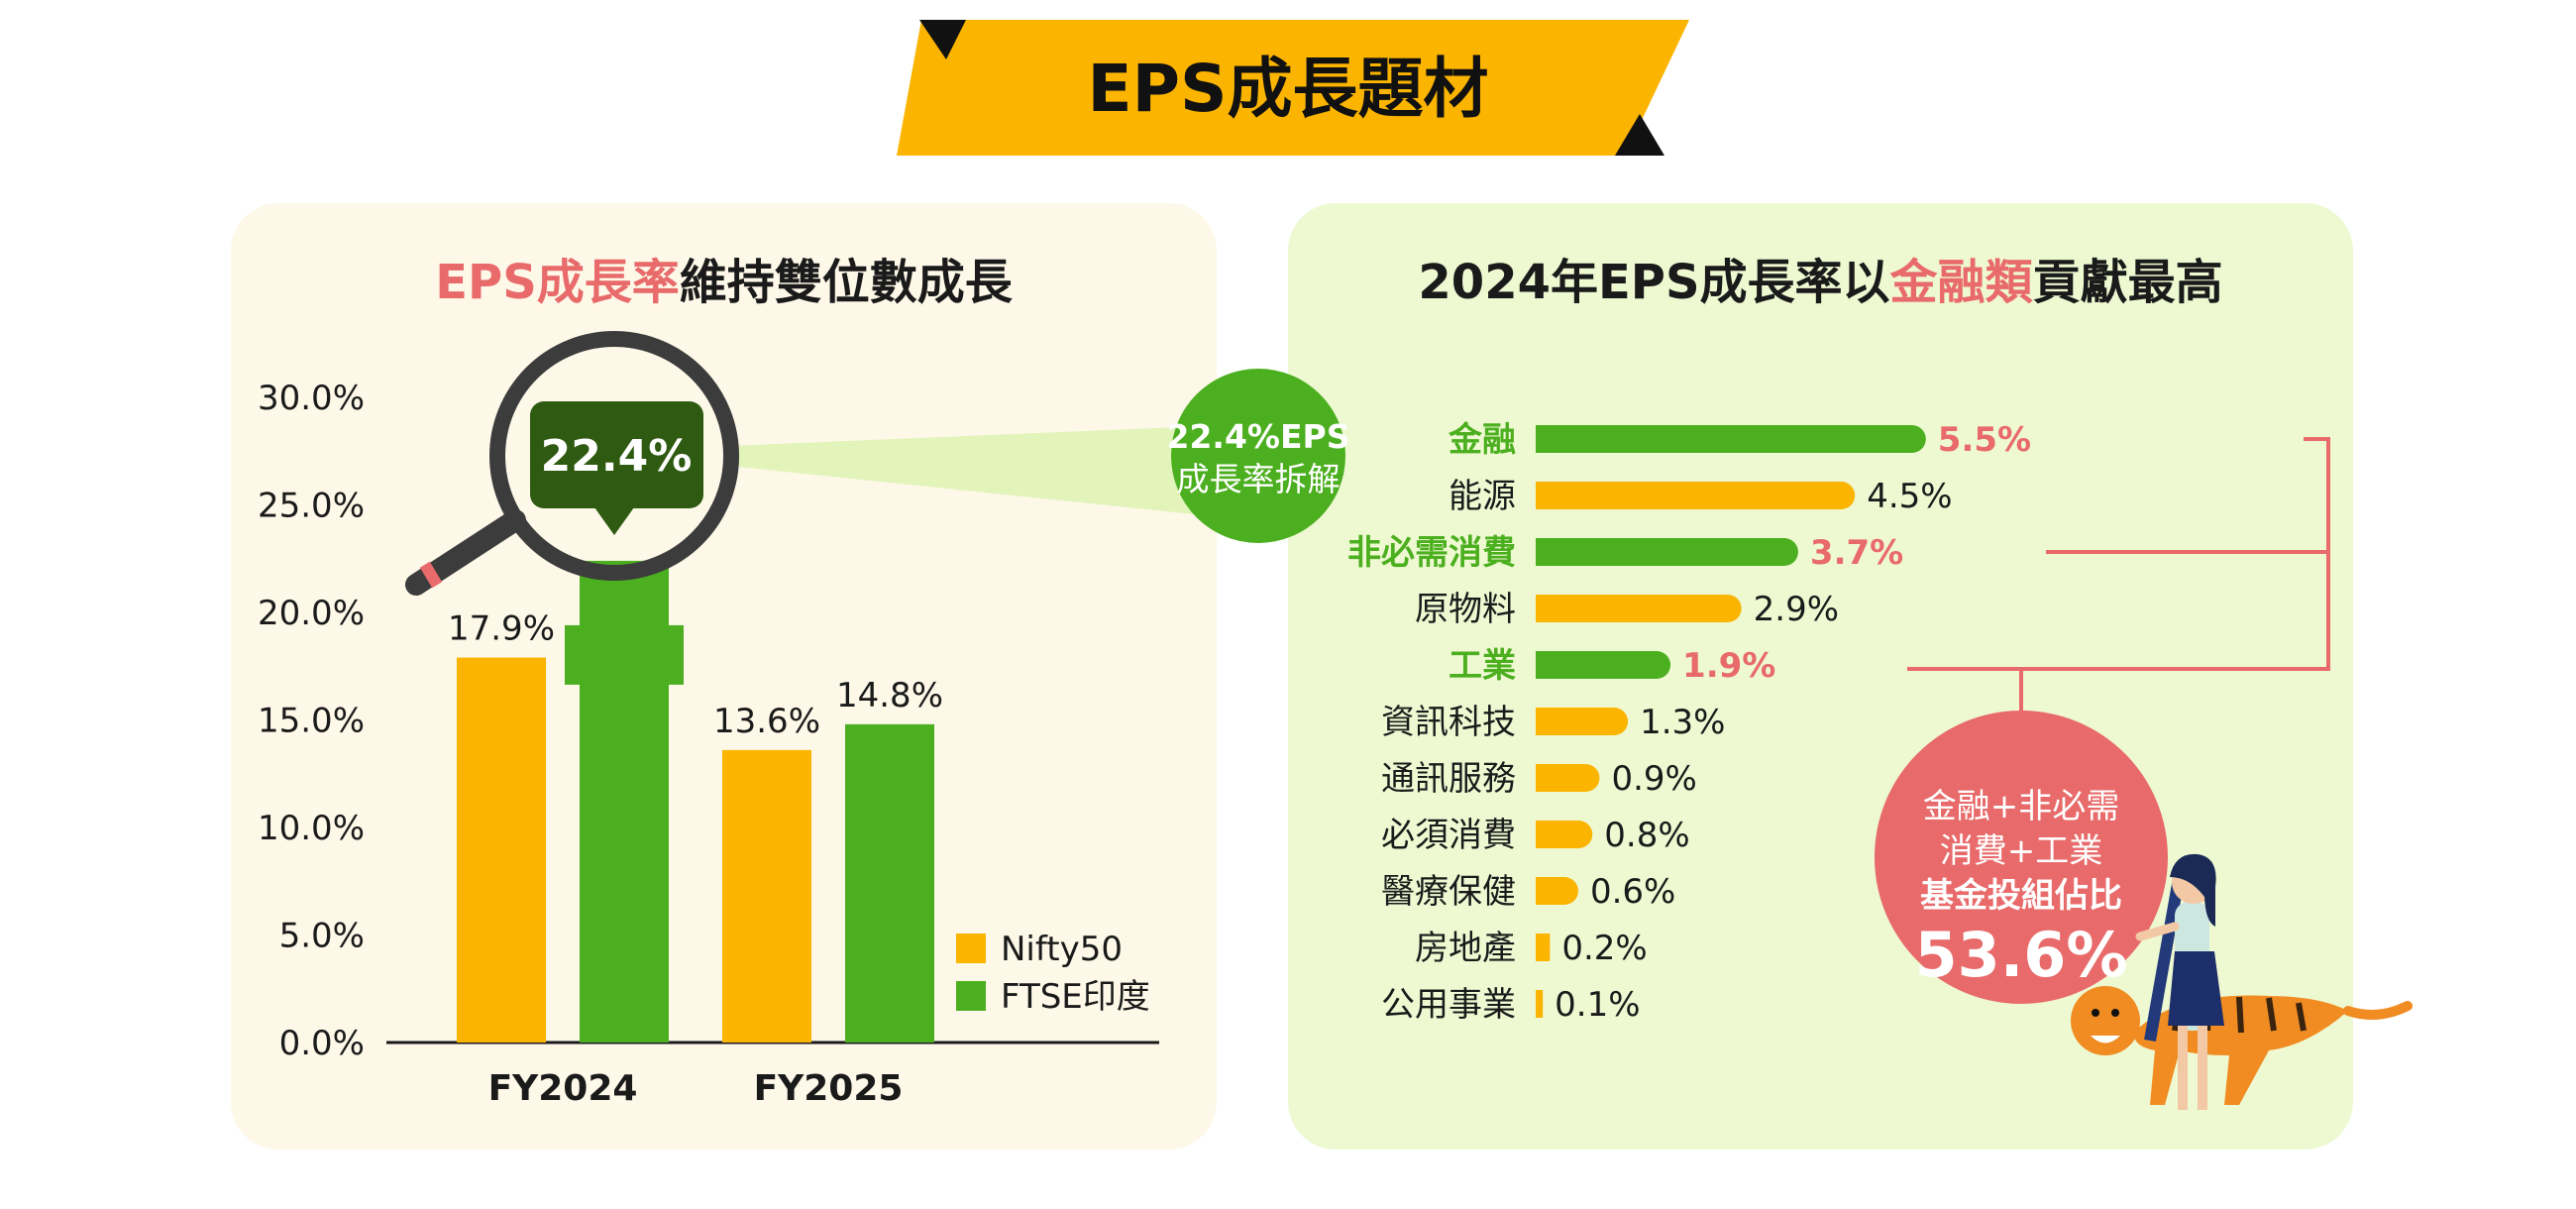 This screenshot has width=2576, height=1209. Describe the element at coordinates (2118, 582) in the screenshot. I see `bracket-connector` at that location.